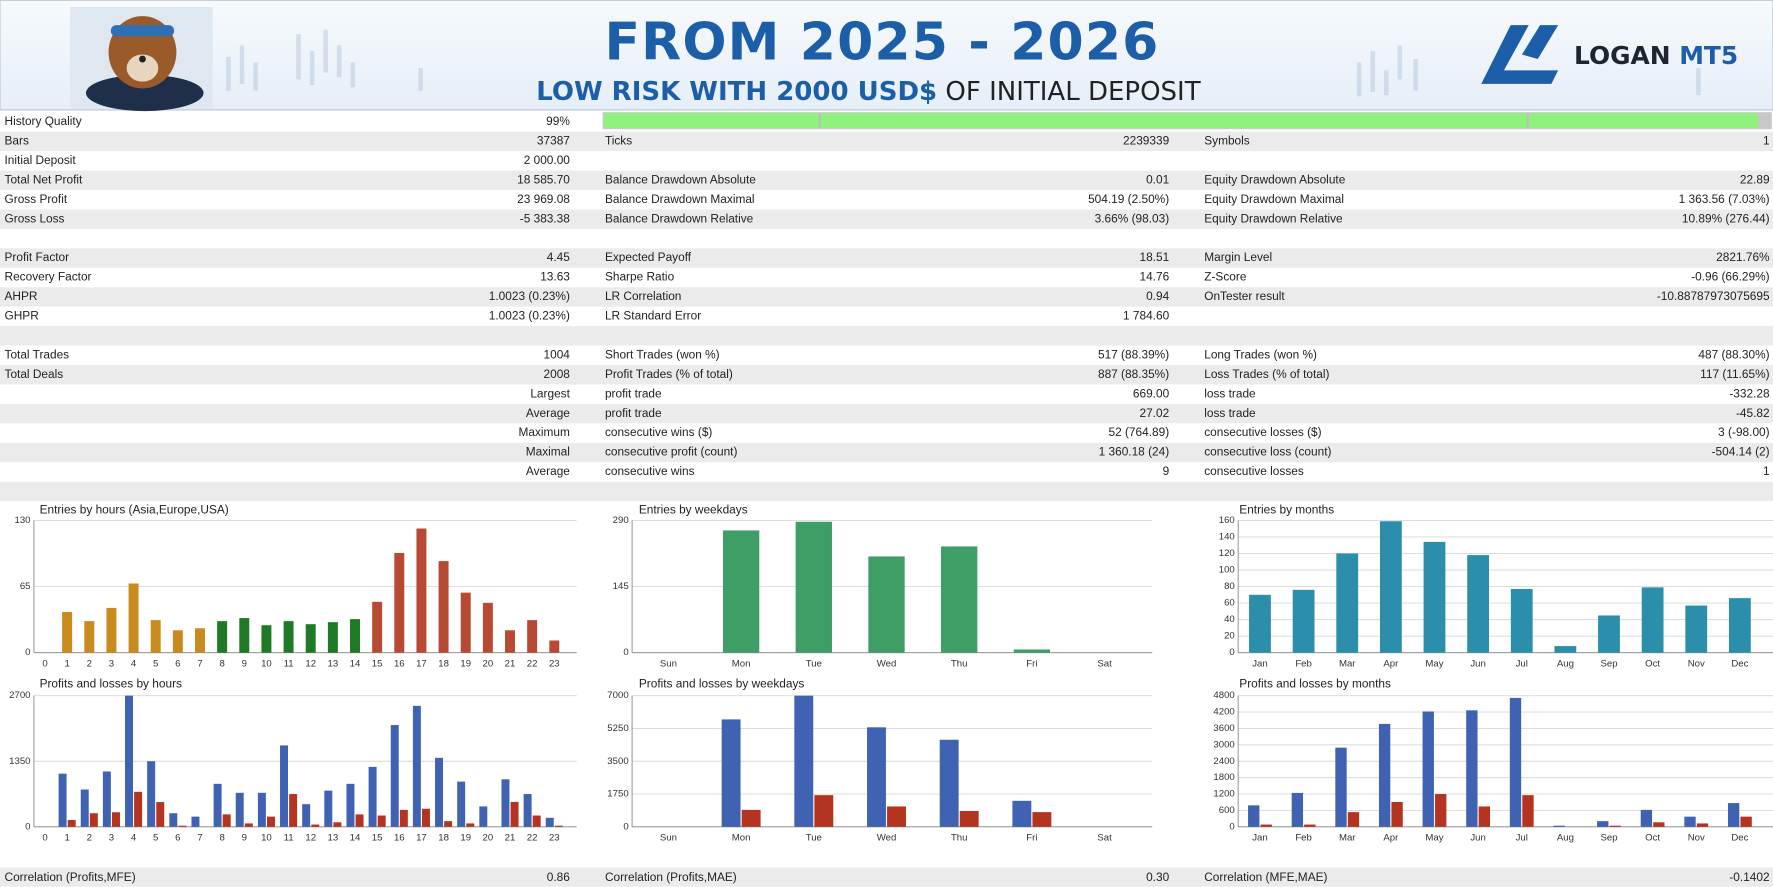 This screenshot has height=887, width=1773. I want to click on x-tick-label: 5, so click(155, 664).